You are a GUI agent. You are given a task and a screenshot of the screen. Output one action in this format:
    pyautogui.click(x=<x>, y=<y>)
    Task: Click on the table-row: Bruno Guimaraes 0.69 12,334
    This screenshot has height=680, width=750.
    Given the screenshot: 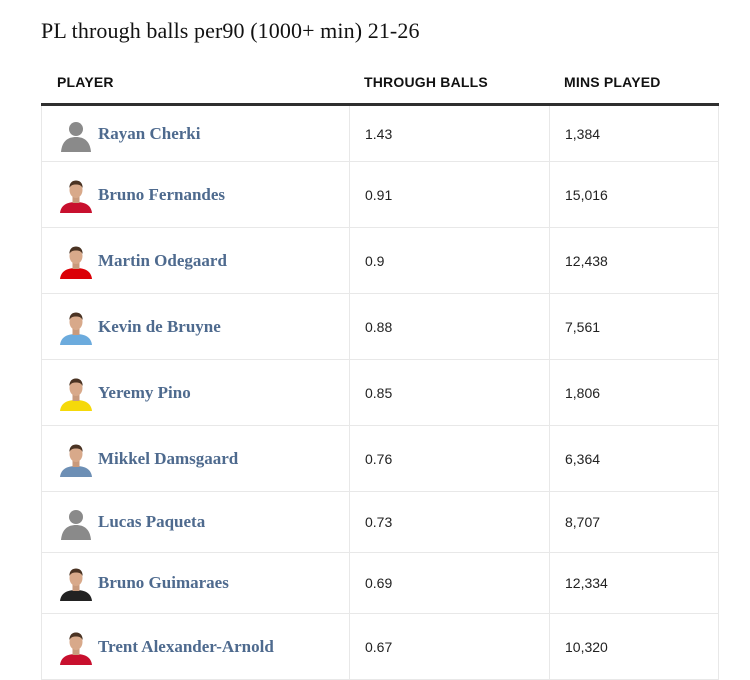 What is the action you would take?
    pyautogui.click(x=380, y=583)
    